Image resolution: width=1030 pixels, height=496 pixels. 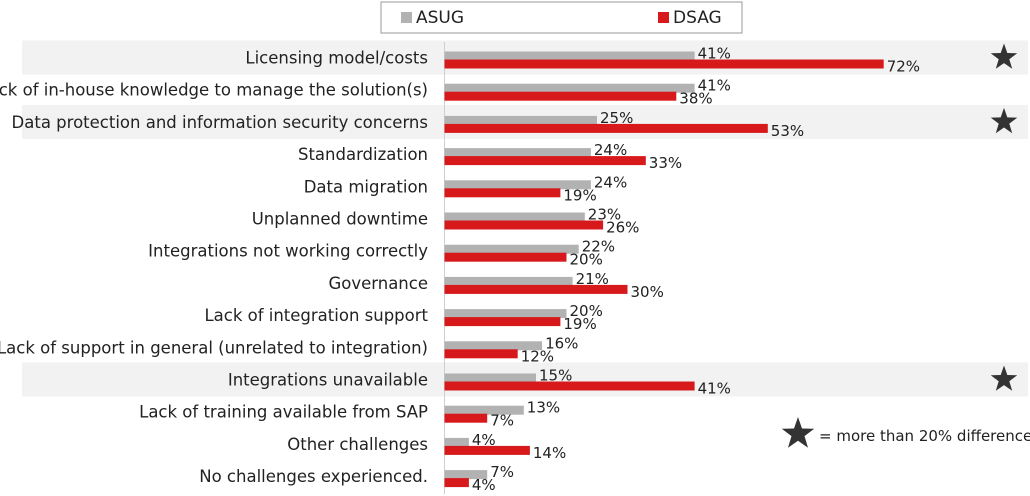 I want to click on value-label-dsag: 4%, so click(x=484, y=485).